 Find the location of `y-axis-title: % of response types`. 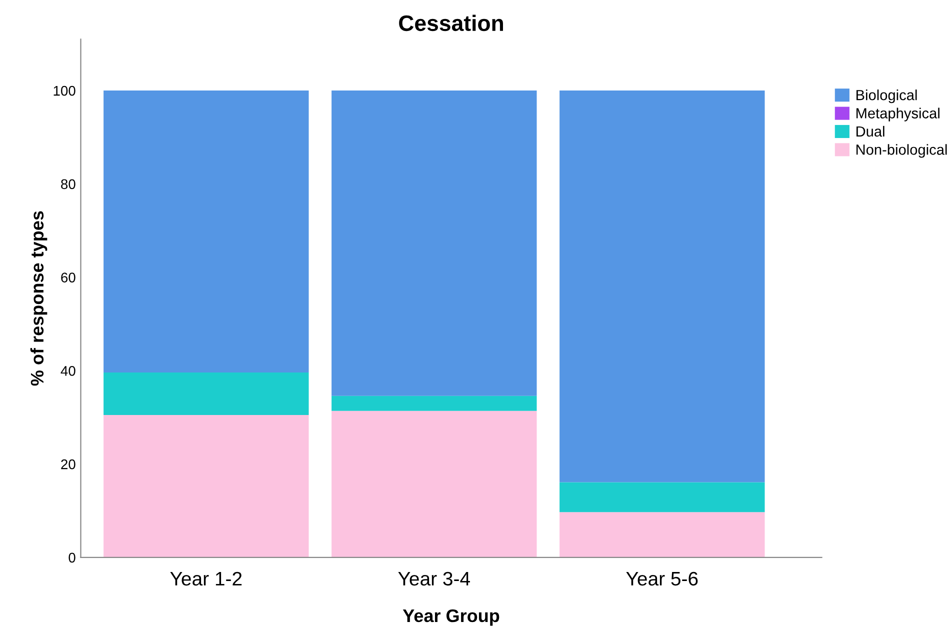

y-axis-title: % of response types is located at coordinates (39, 298).